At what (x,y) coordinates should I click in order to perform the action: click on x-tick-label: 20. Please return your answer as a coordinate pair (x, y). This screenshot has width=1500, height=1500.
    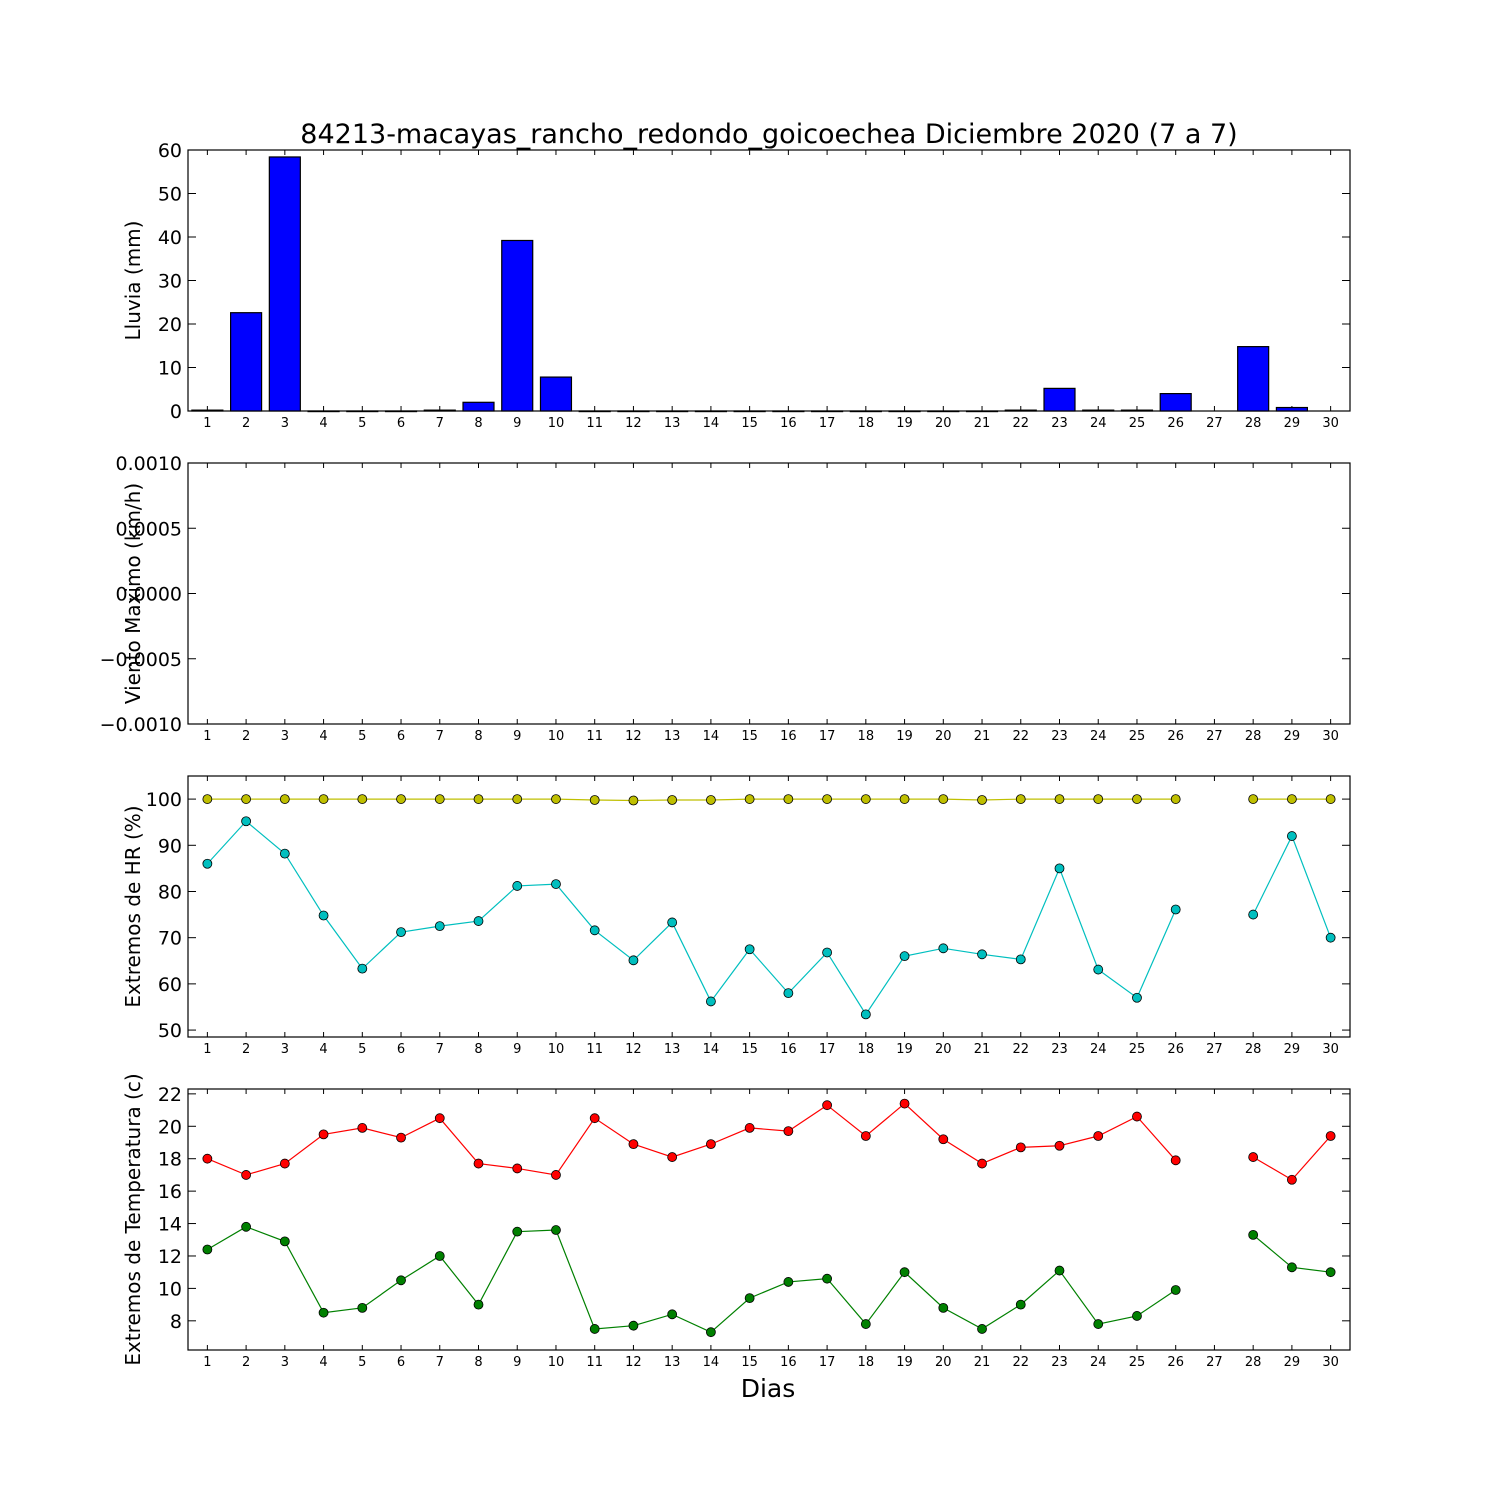
    Looking at the image, I should click on (943, 423).